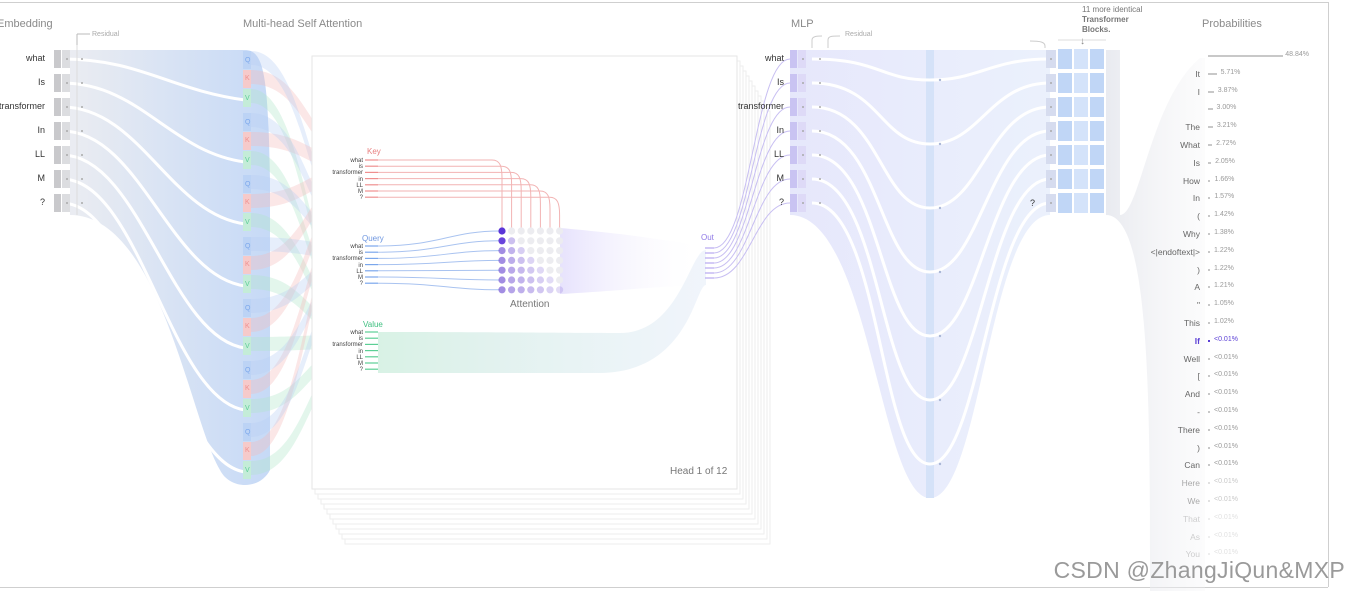 This screenshot has width=1351, height=591. What do you see at coordinates (920, 274) in the screenshot?
I see `mlp-funnel` at bounding box center [920, 274].